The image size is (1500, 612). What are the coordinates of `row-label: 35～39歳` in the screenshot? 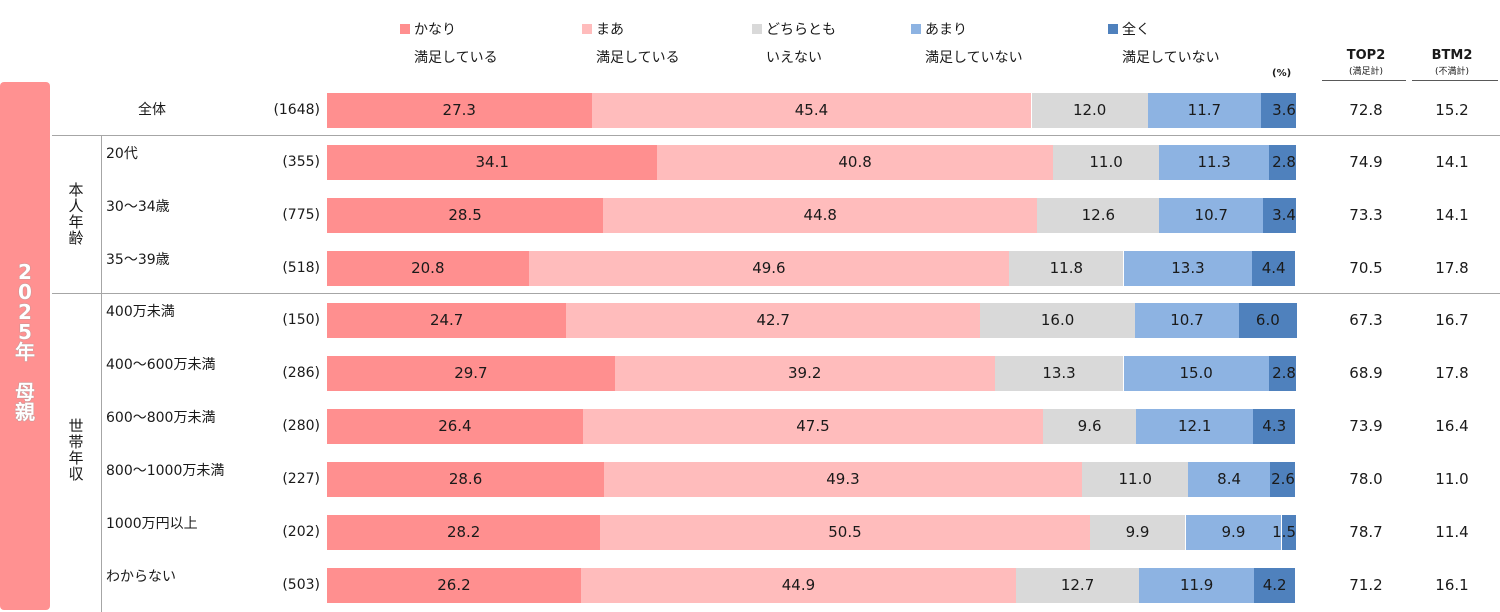 It's located at (138, 260).